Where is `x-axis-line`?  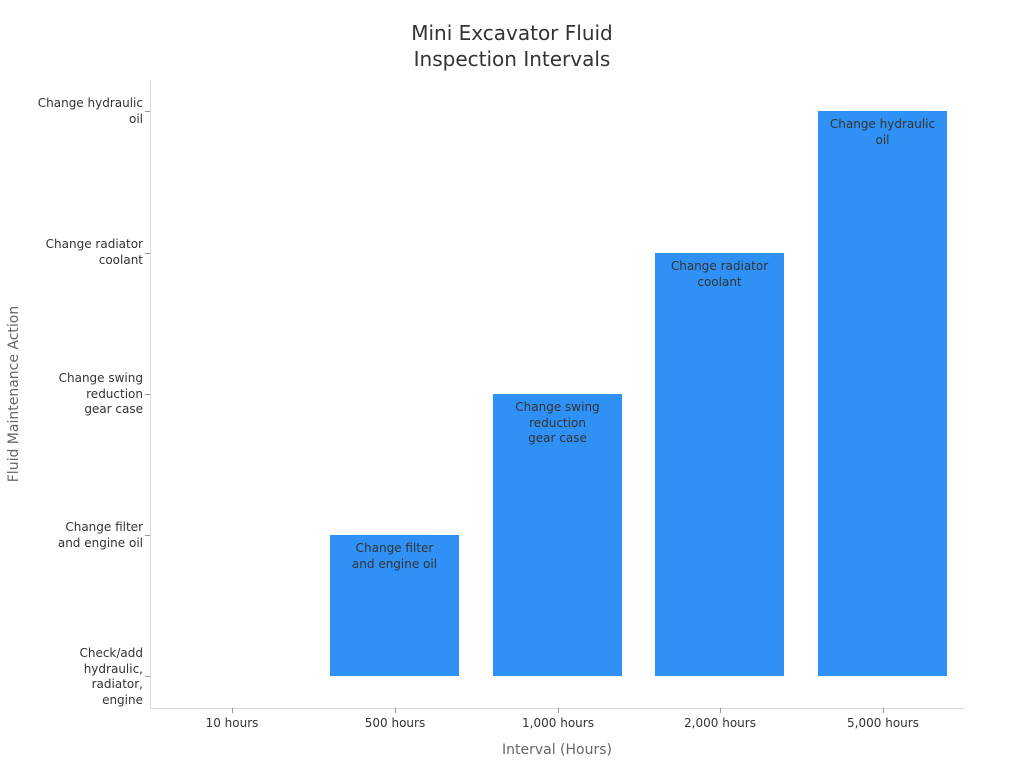
x-axis-line is located at coordinates (557, 708).